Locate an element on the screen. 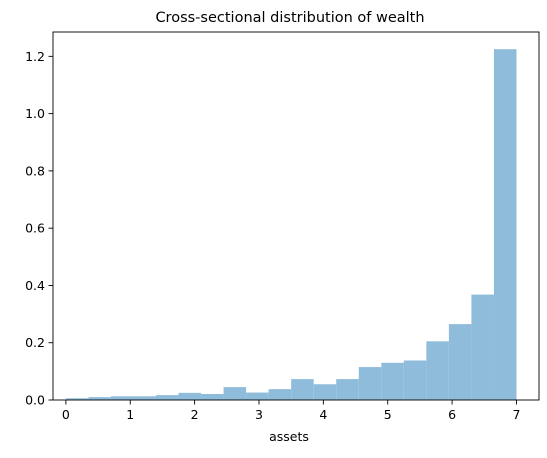  x-tick-label: 0 is located at coordinates (66, 414).